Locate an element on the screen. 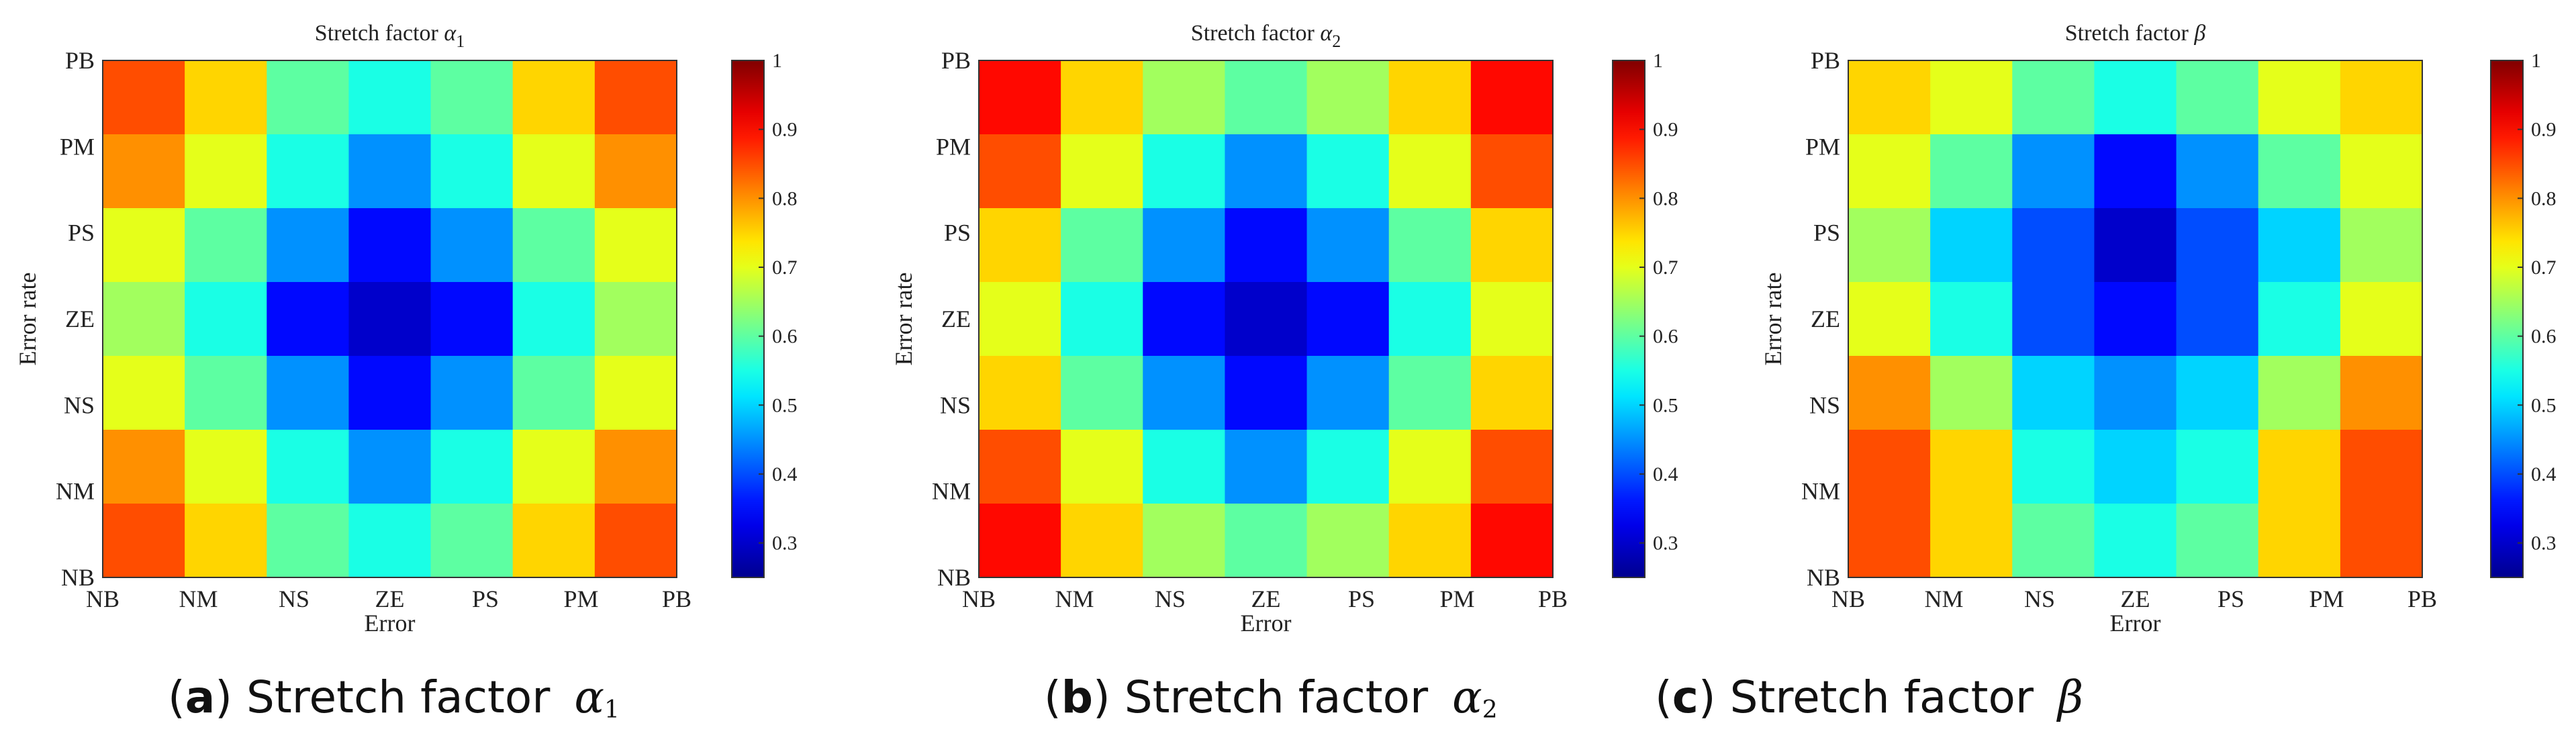 The width and height of the screenshot is (2576, 752). y-tick-label: PS is located at coordinates (81, 233).